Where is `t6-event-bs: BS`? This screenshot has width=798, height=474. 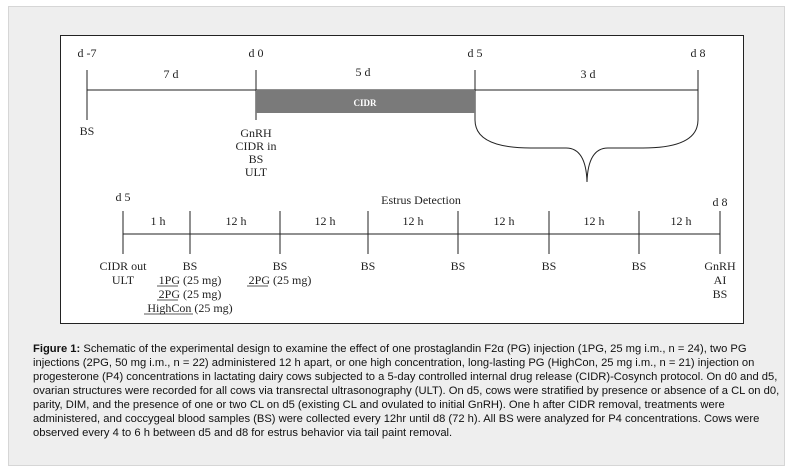 t6-event-bs: BS is located at coordinates (639, 266).